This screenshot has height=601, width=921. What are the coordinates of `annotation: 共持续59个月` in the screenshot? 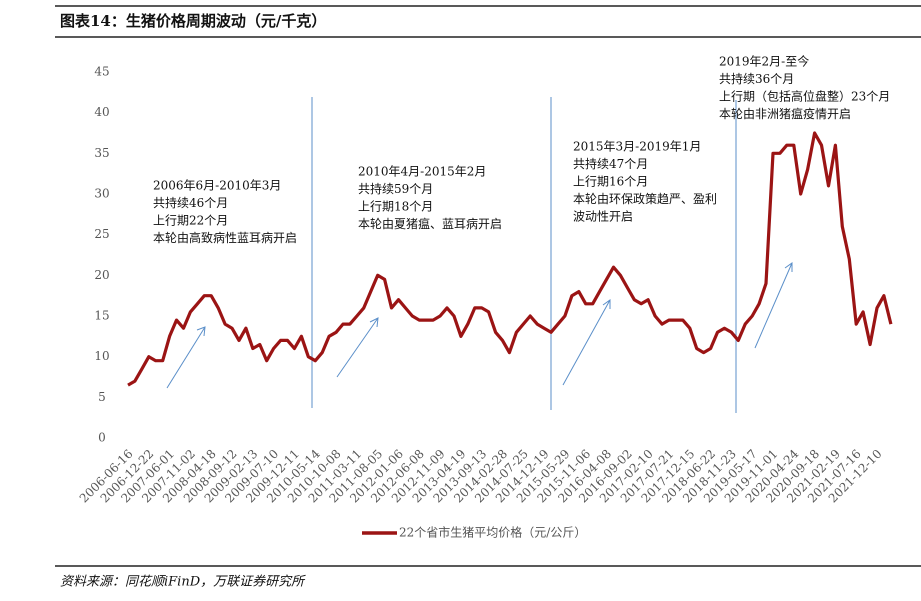 It's located at (395, 188).